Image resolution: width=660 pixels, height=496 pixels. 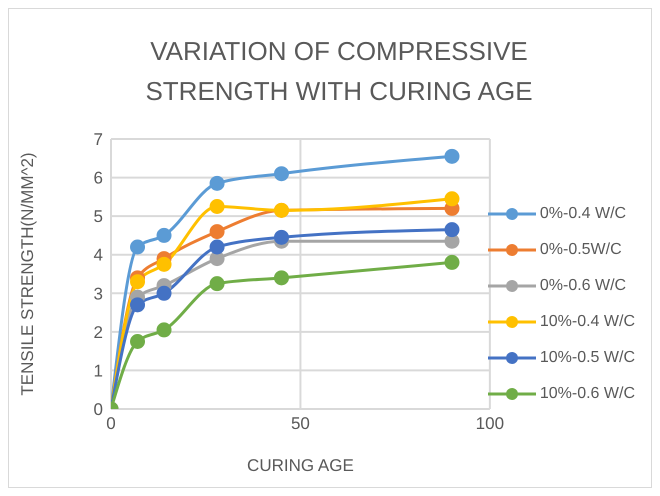 What do you see at coordinates (98, 370) in the screenshot?
I see `y-tick-label: 1` at bounding box center [98, 370].